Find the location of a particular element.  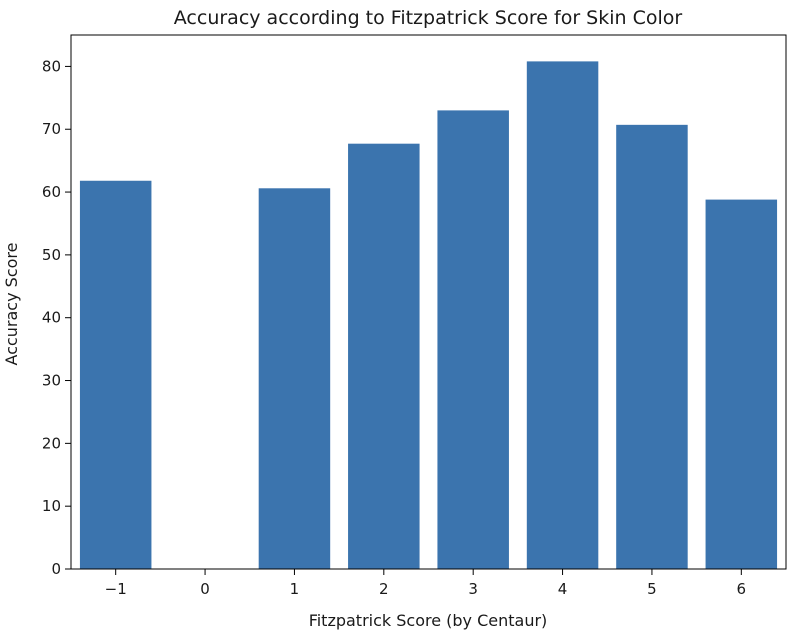

y-axis-ticks: 0 10 20 30 40 50 60 70 80 is located at coordinates (56, 317).